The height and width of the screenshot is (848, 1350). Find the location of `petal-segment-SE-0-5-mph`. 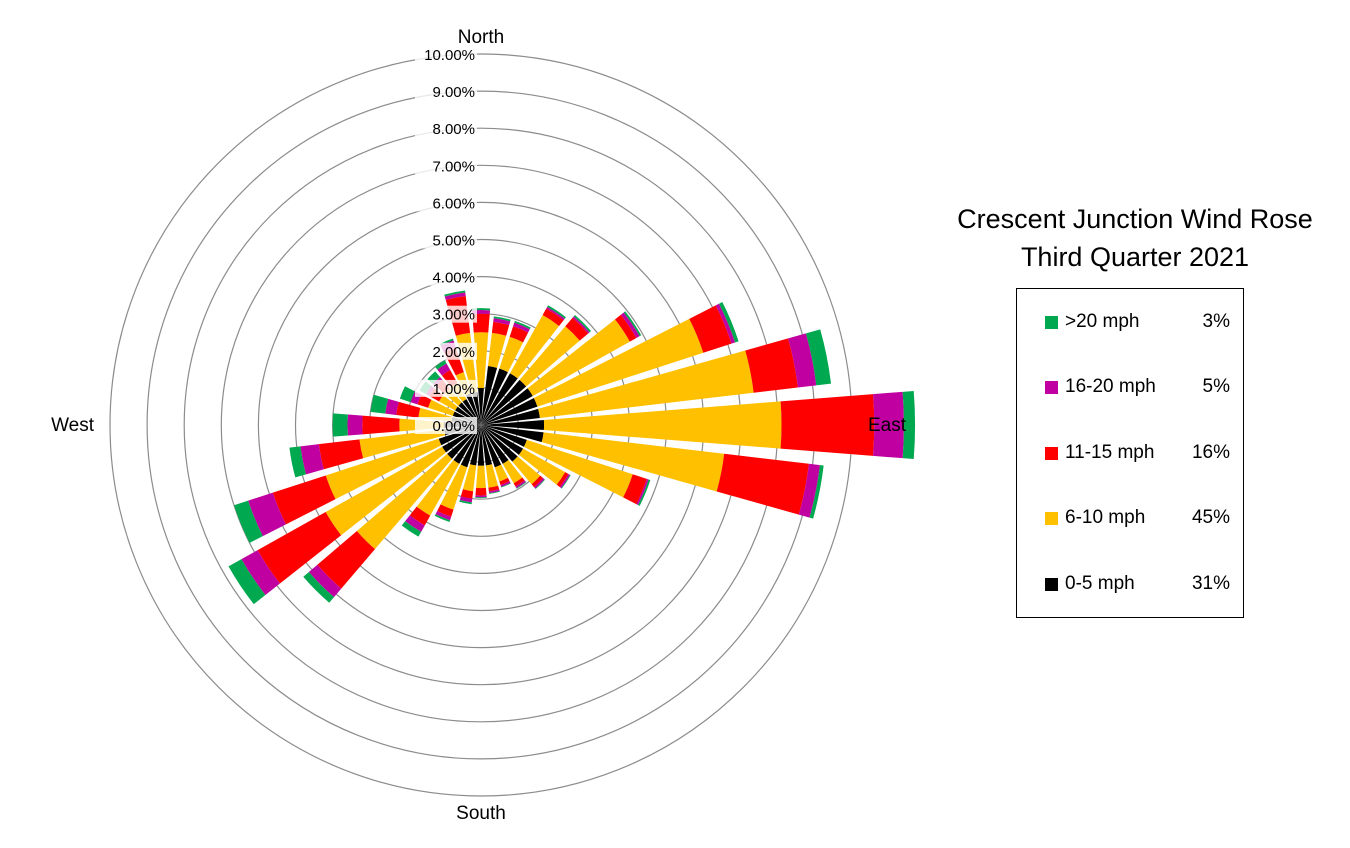

petal-segment-SE-0-5-mph is located at coordinates (499, 443).